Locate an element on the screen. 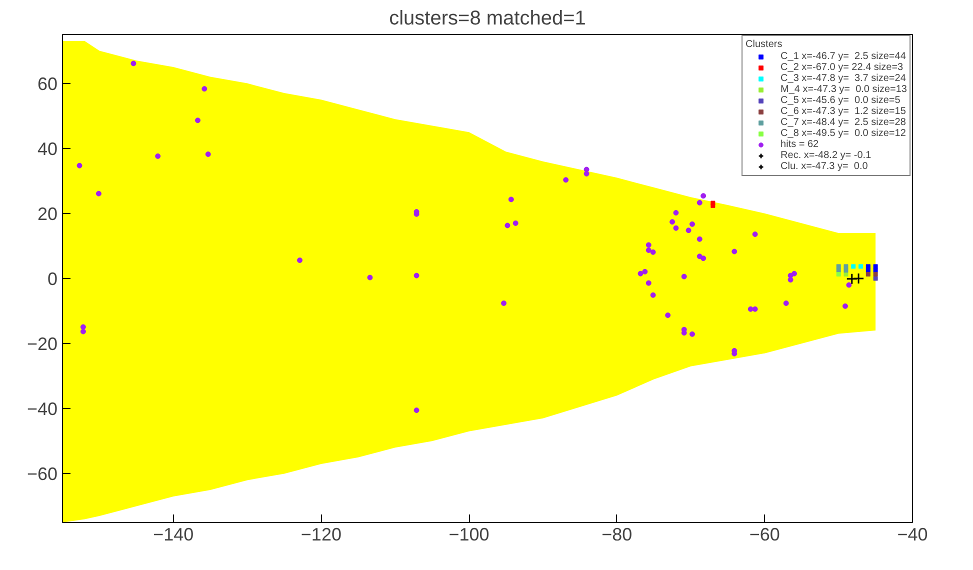 The width and height of the screenshot is (973, 570). legend-title: Clusters is located at coordinates (765, 44).